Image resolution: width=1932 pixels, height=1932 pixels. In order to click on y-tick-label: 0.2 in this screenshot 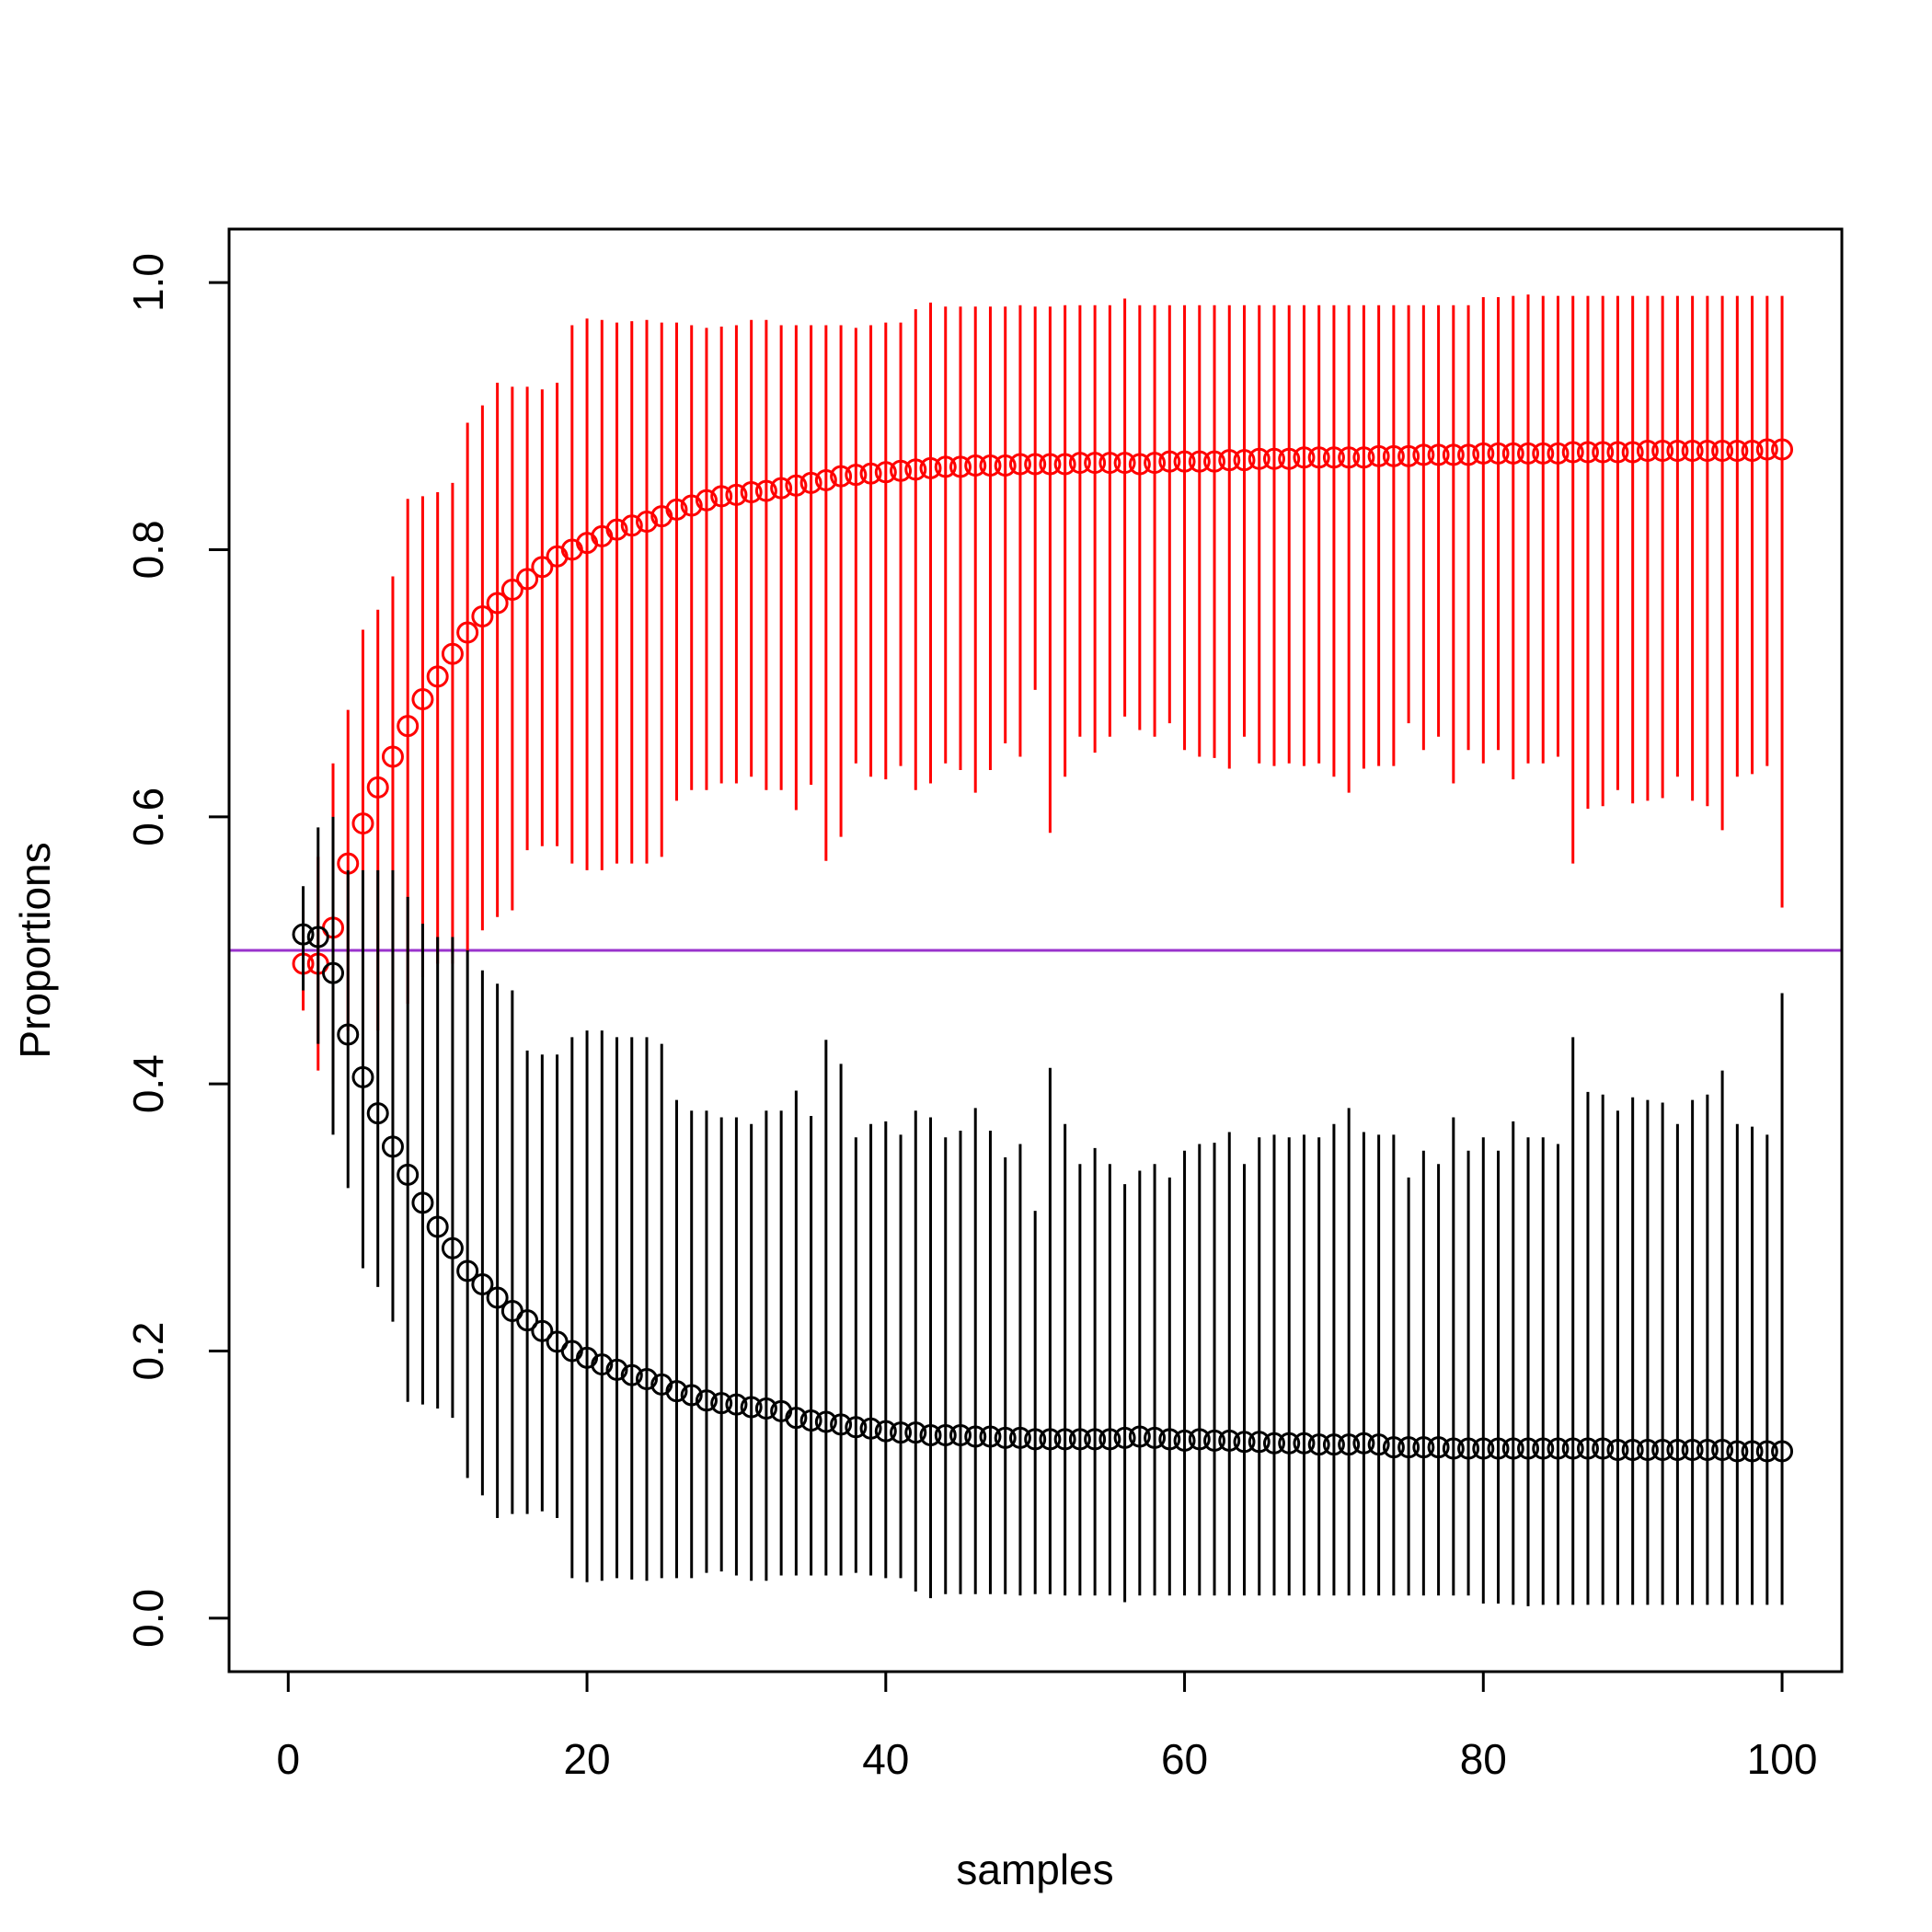, I will do `click(148, 1351)`.